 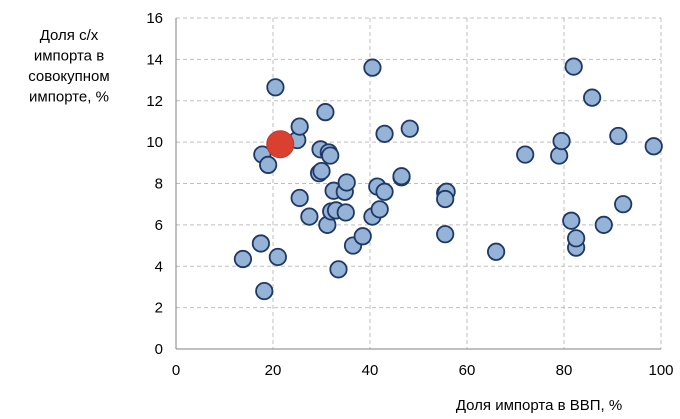 What do you see at coordinates (159, 225) in the screenshot?
I see `y-tick-label: 6` at bounding box center [159, 225].